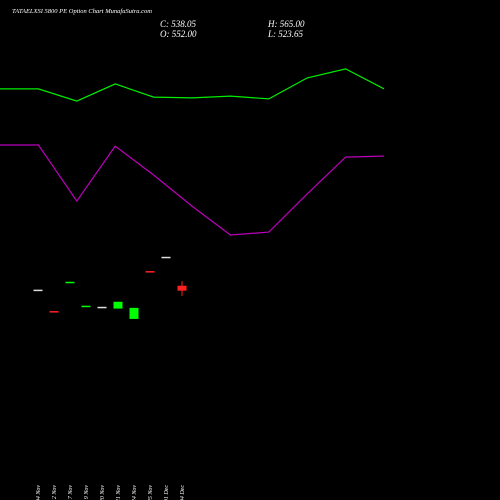 The image size is (500, 500). Describe the element at coordinates (285, 34) in the screenshot. I see `ohlc-low: L: 523.65` at that location.